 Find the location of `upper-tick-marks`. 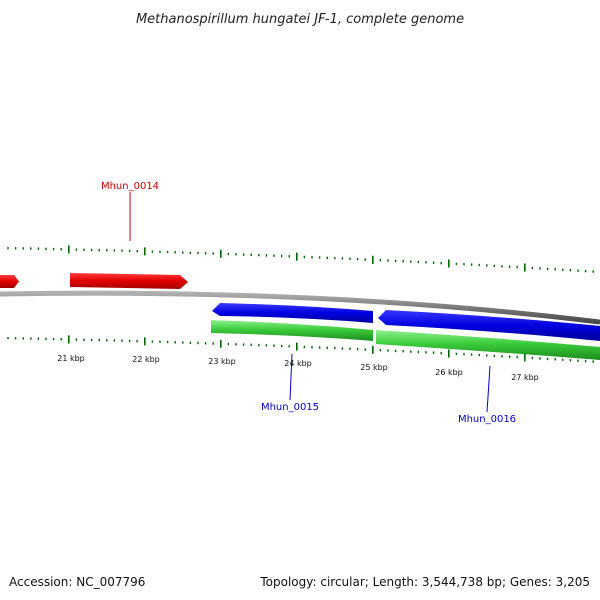

upper-tick-marks is located at coordinates (300, 259).